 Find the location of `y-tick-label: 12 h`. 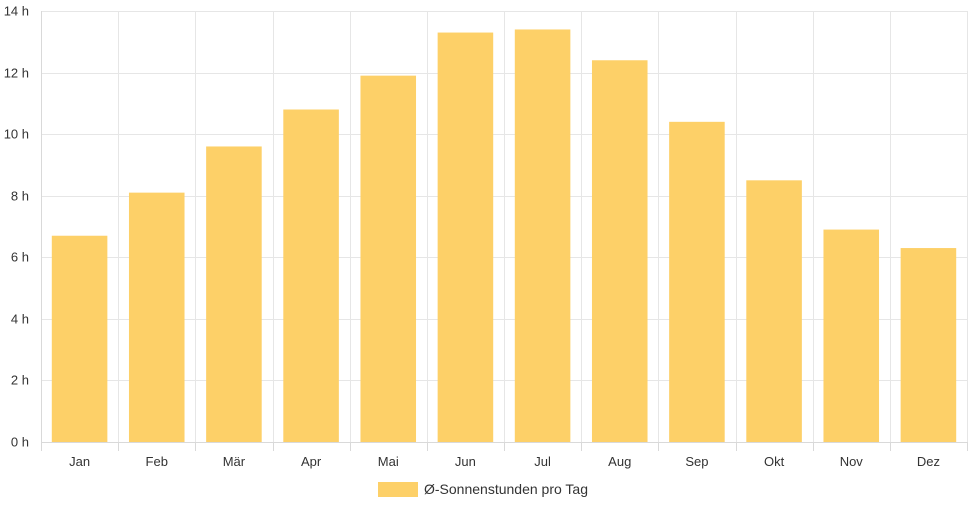

y-tick-label: 12 h is located at coordinates (16, 73).